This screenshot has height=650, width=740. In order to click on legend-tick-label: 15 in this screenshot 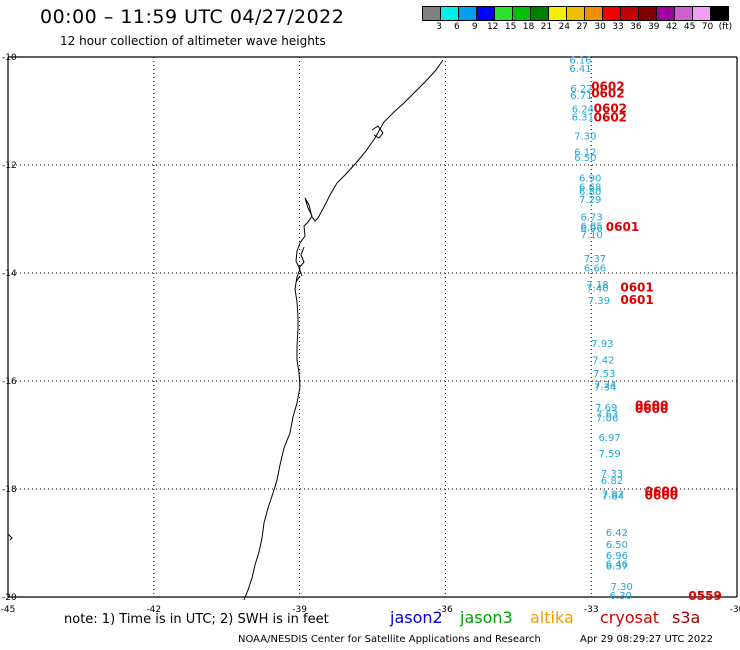, I will do `click(510, 27)`.